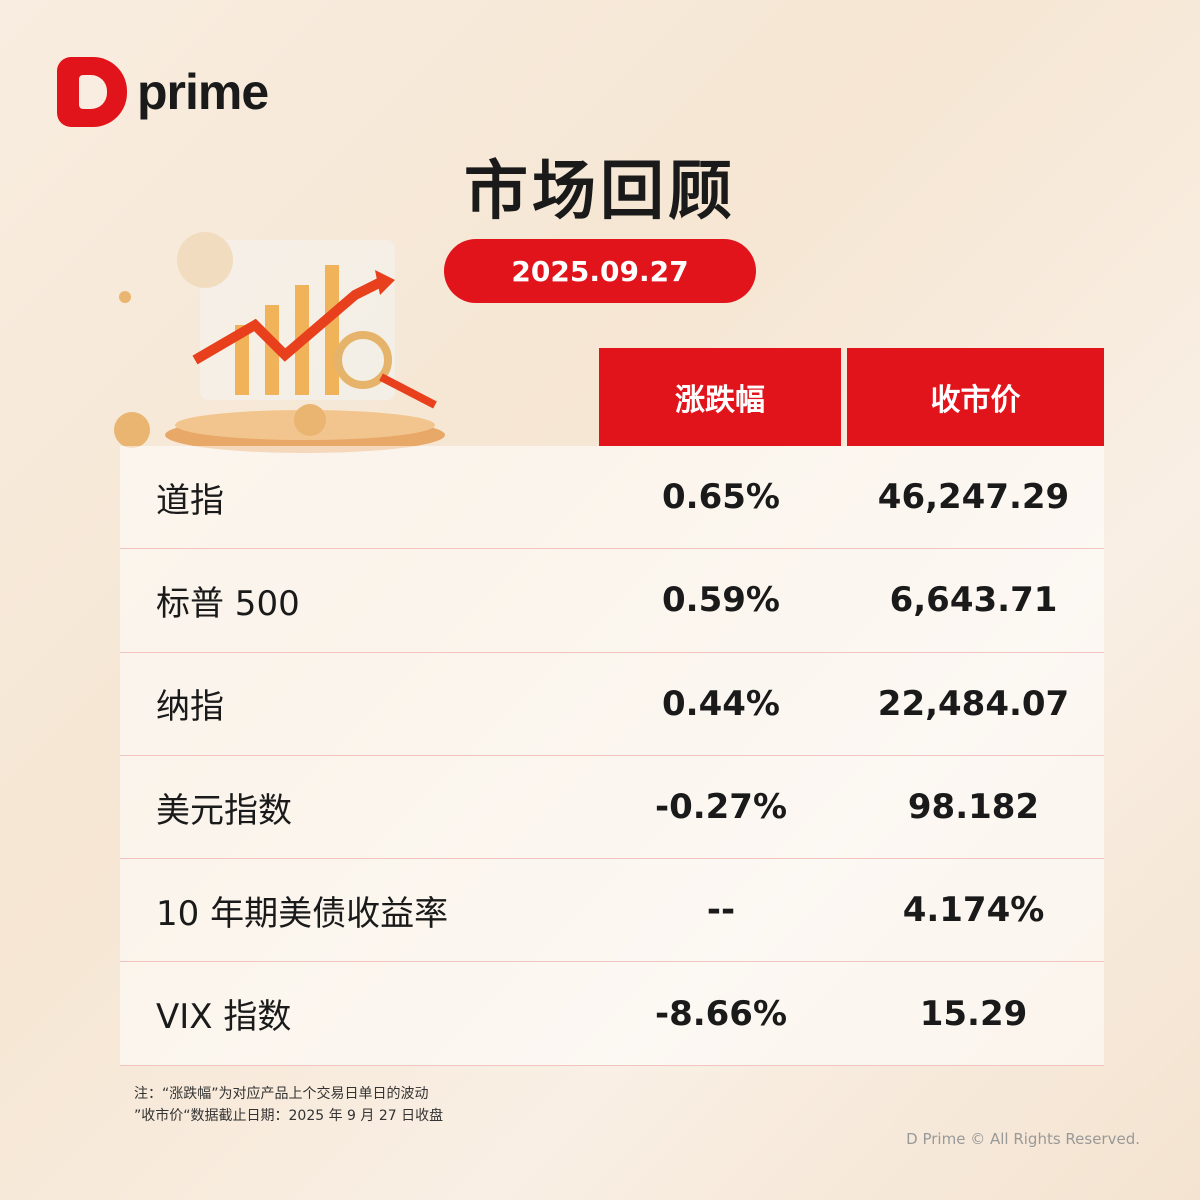  What do you see at coordinates (302, 913) in the screenshot?
I see `index-name: 10 年期美债收益率` at bounding box center [302, 913].